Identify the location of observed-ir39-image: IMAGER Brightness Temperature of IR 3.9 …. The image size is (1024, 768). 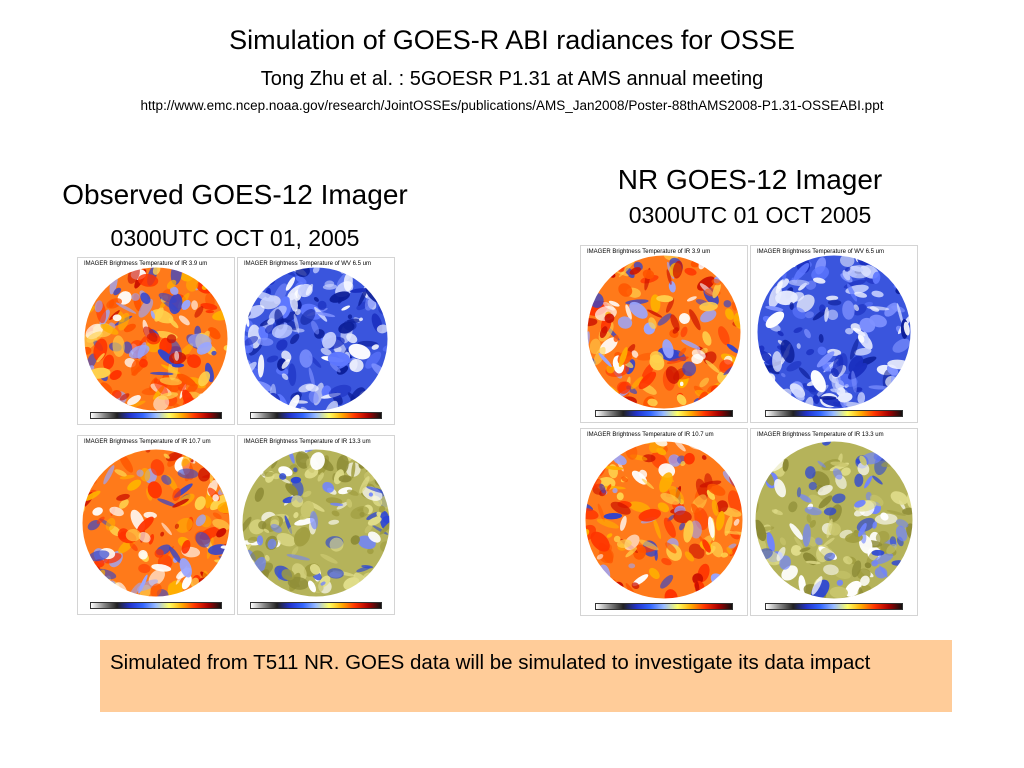
(156, 341).